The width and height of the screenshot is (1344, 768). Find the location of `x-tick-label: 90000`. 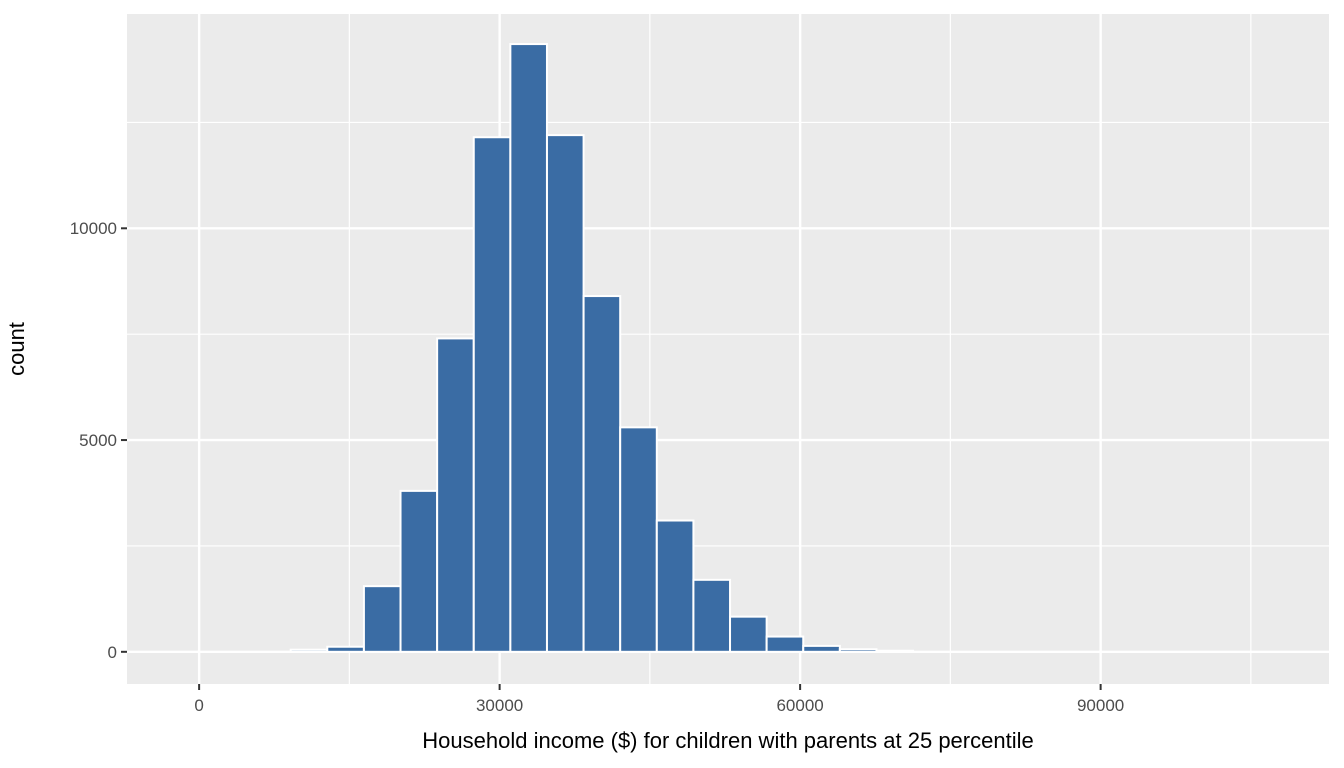

x-tick-label: 90000 is located at coordinates (1100, 705).